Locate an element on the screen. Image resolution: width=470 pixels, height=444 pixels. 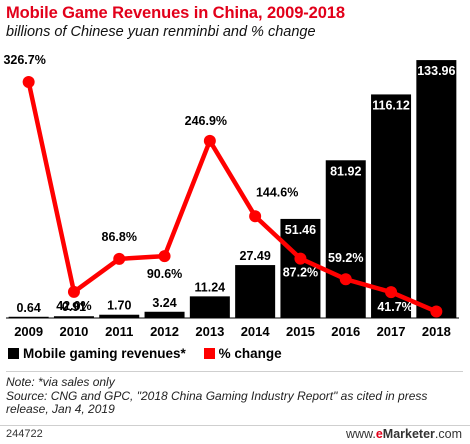
brand-logo: www.eMarketer.com is located at coordinates (404, 434).